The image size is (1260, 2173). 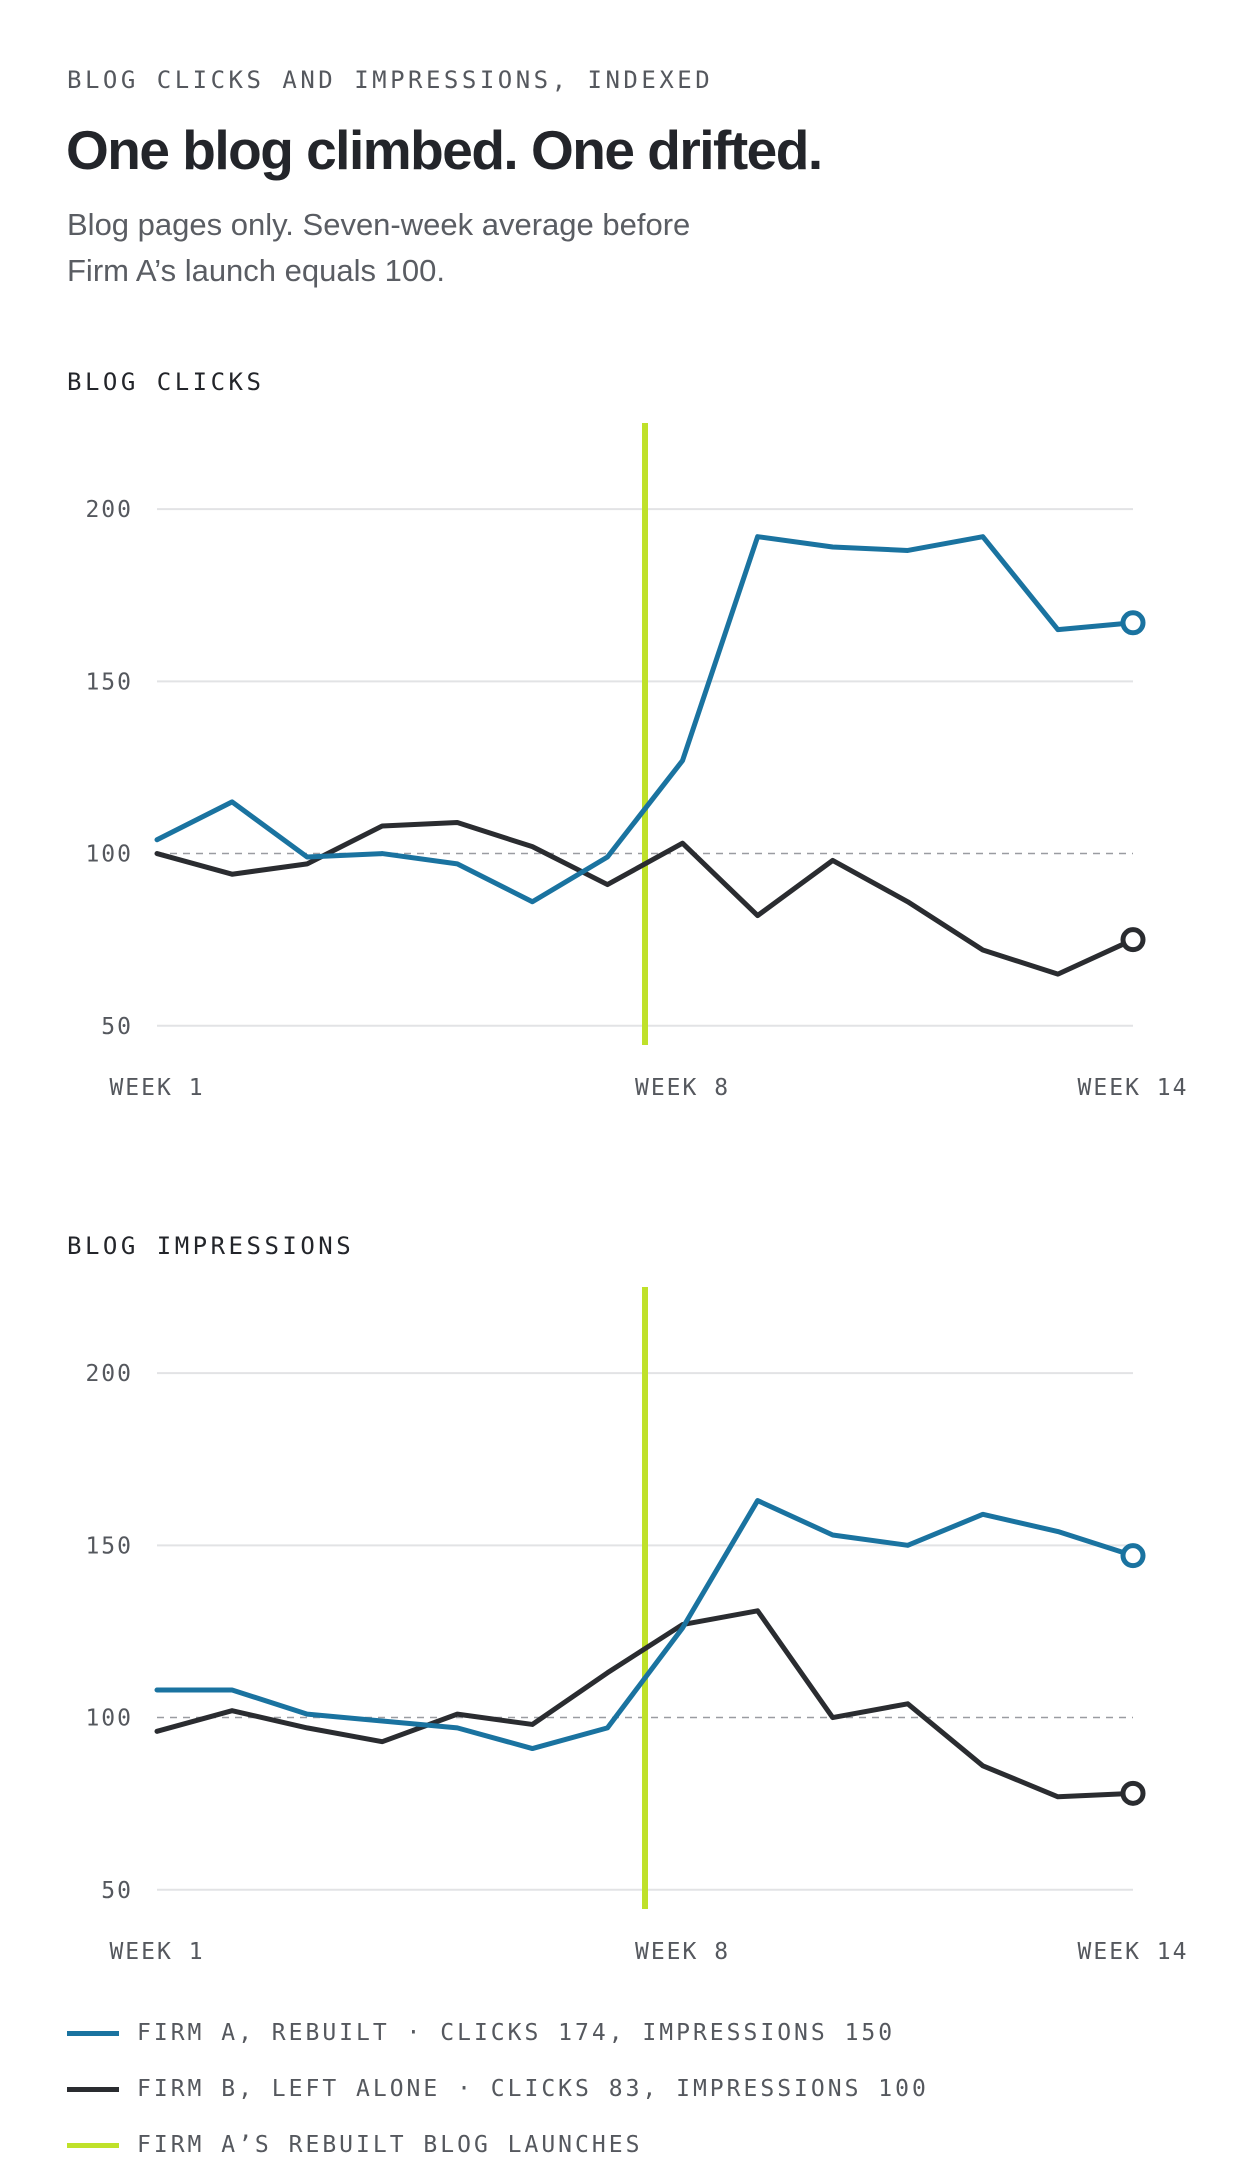 What do you see at coordinates (93, 2089) in the screenshot?
I see `legend-swatch-firm-b` at bounding box center [93, 2089].